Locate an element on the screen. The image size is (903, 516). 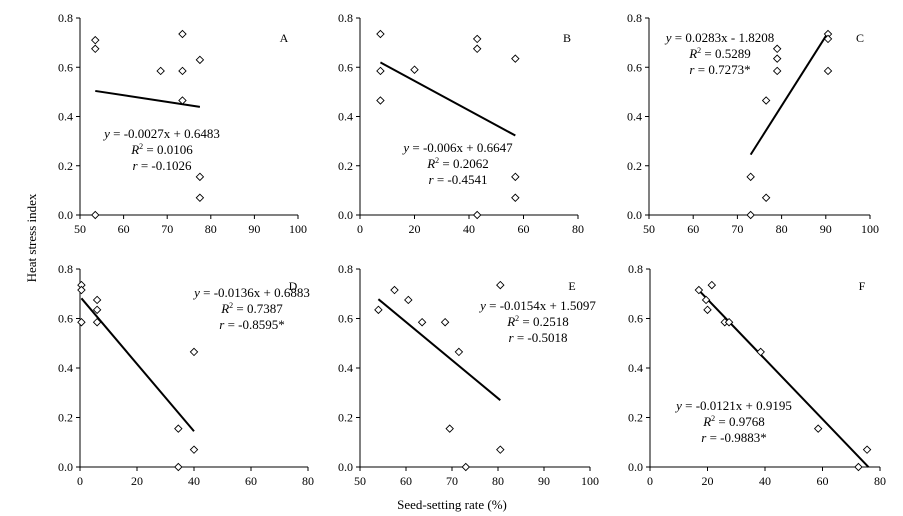
equation-text: y = -0.0154x + 1.5097 is located at coordinates (537, 305).